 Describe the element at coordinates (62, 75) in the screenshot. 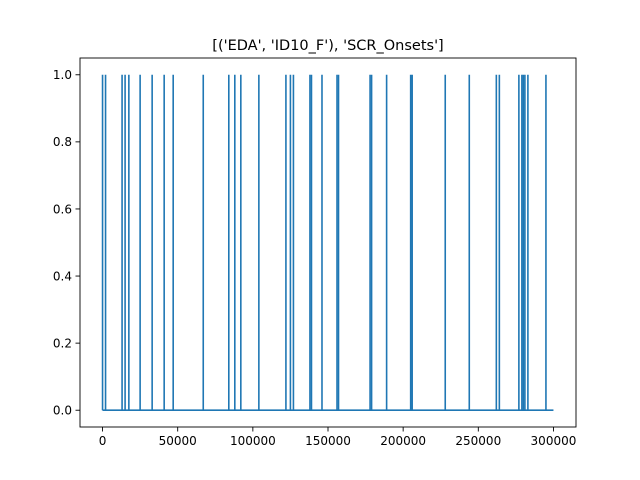

I see `y-tick-label: 1.0` at that location.